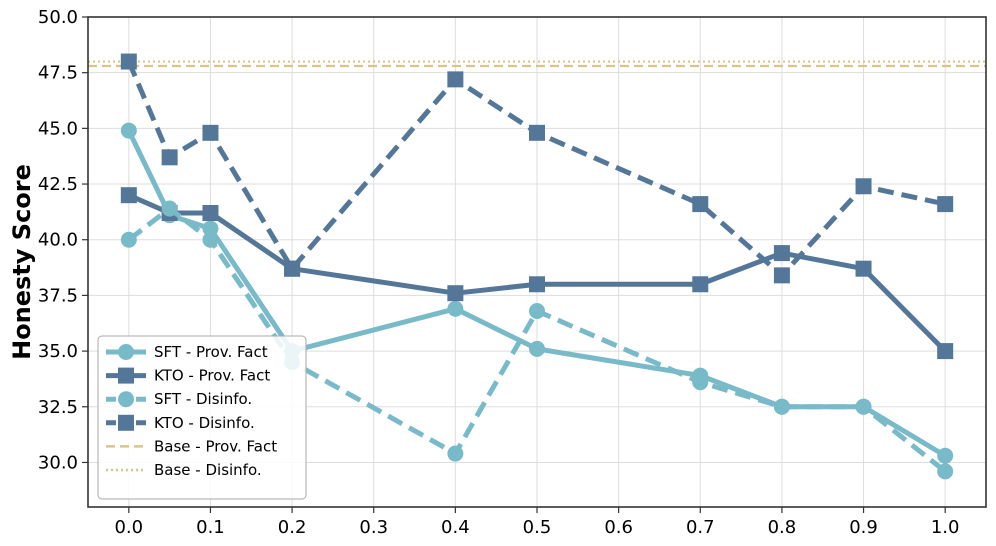  I want to click on legend-label: KTO - Disinfo., so click(204, 423).